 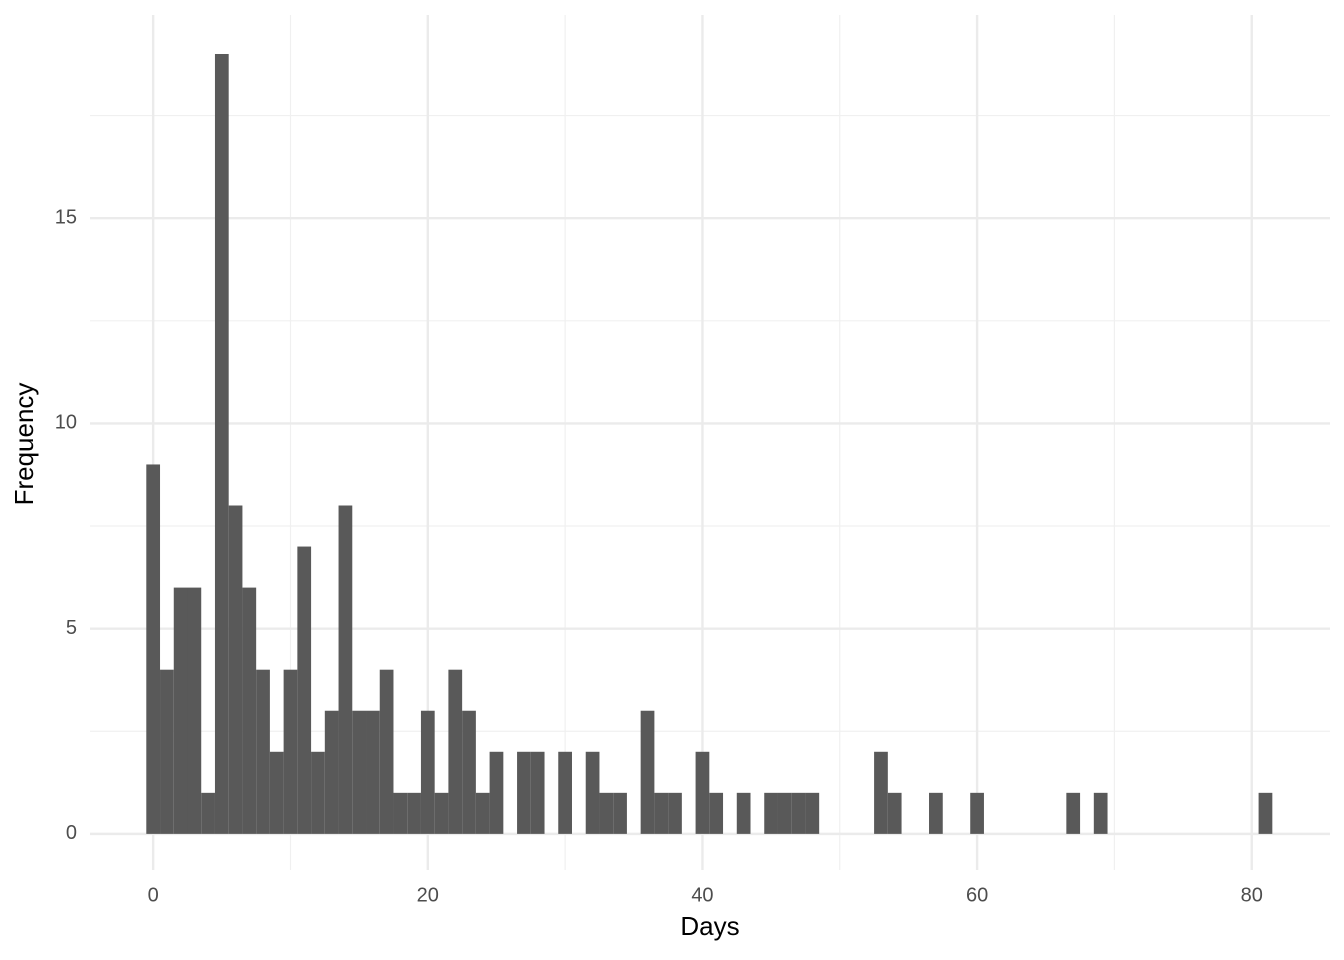 What do you see at coordinates (702, 895) in the screenshot?
I see `x-tick-label: 40` at bounding box center [702, 895].